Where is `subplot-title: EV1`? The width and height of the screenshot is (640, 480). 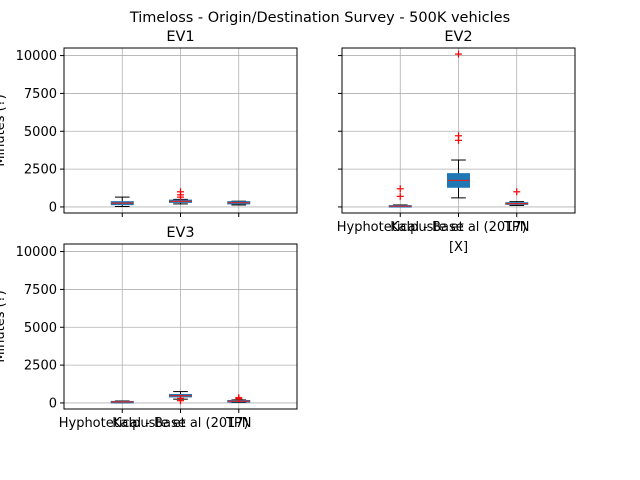
subplot-title: EV1 is located at coordinates (180, 37).